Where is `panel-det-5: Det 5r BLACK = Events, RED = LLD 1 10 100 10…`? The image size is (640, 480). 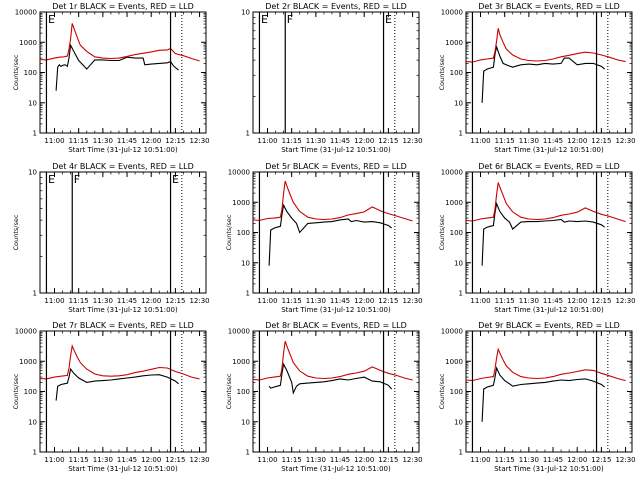 panel-det-5: Det 5r BLACK = Events, RED = LLD 1 10 100 10… is located at coordinates (324, 238).